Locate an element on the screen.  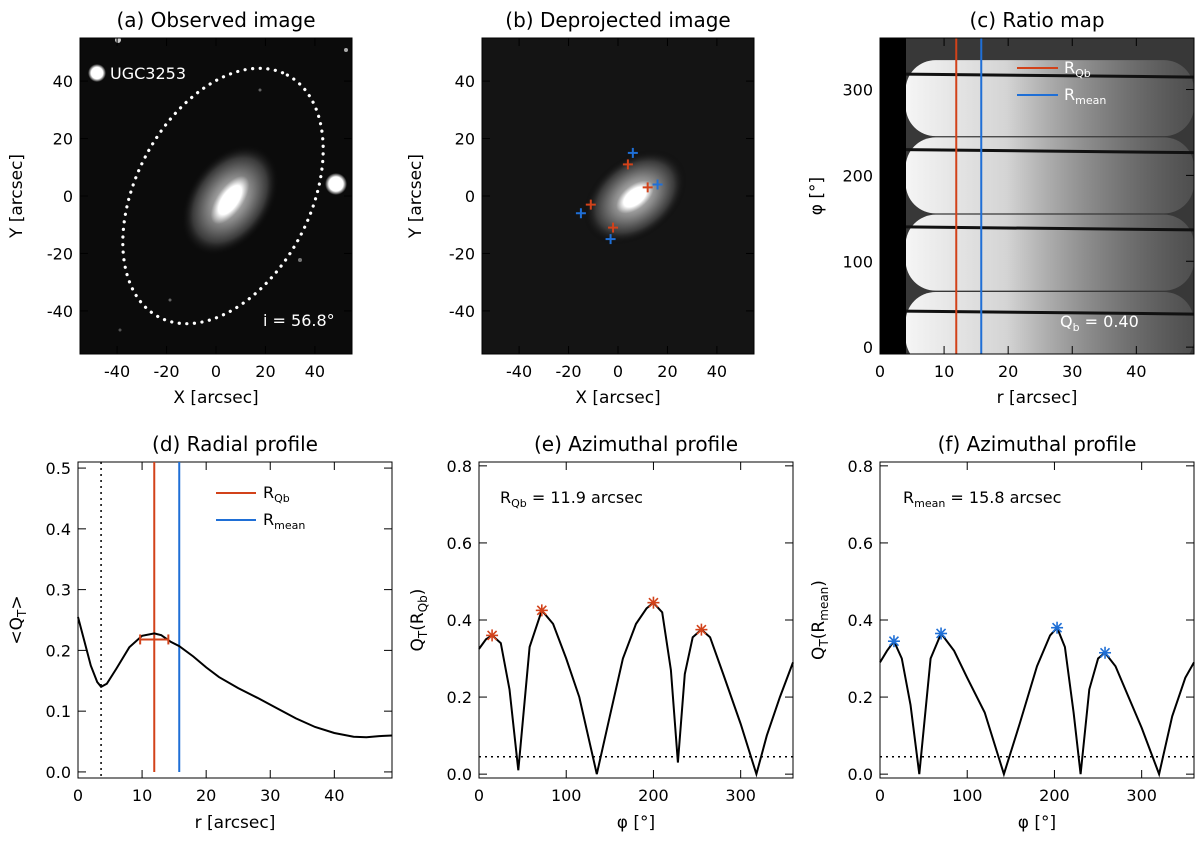
panel-f-axes: 0 100 200 300 0.0 0.2 0.4 0.6 0.8 is located at coordinates (1021, 631).